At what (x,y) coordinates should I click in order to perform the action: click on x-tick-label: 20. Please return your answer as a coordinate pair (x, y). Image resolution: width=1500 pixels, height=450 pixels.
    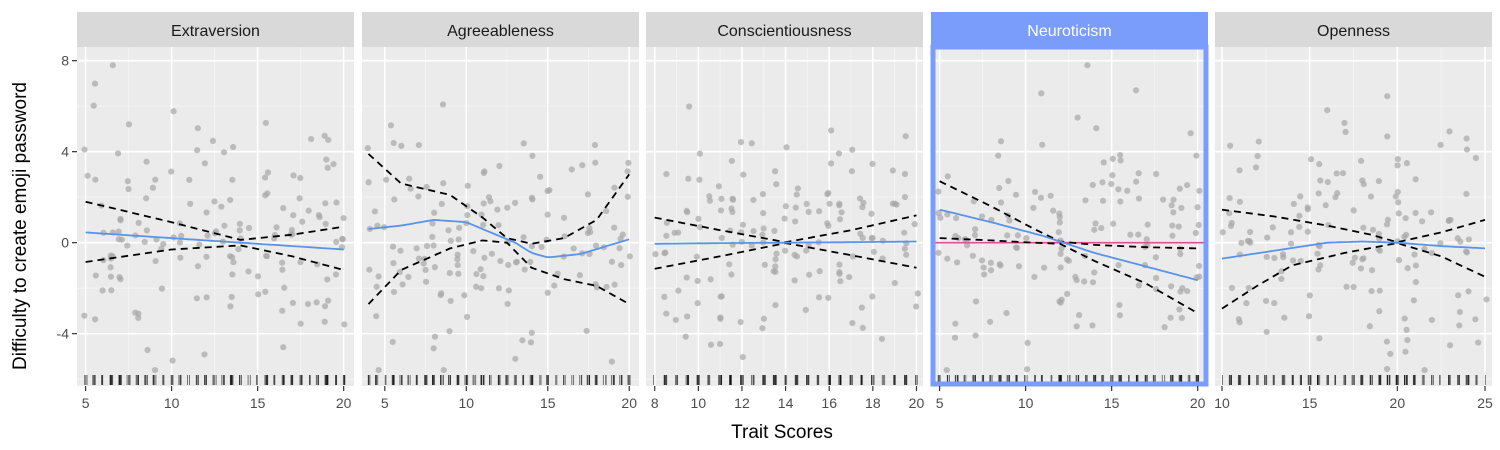
    Looking at the image, I should click on (629, 403).